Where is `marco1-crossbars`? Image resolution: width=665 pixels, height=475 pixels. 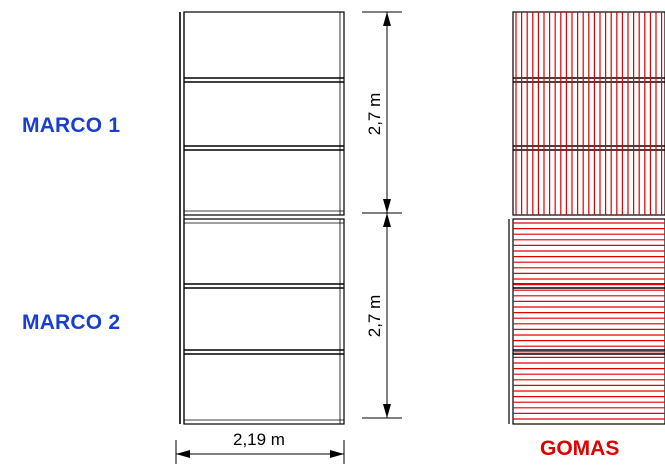
marco1-crossbars is located at coordinates (264, 144).